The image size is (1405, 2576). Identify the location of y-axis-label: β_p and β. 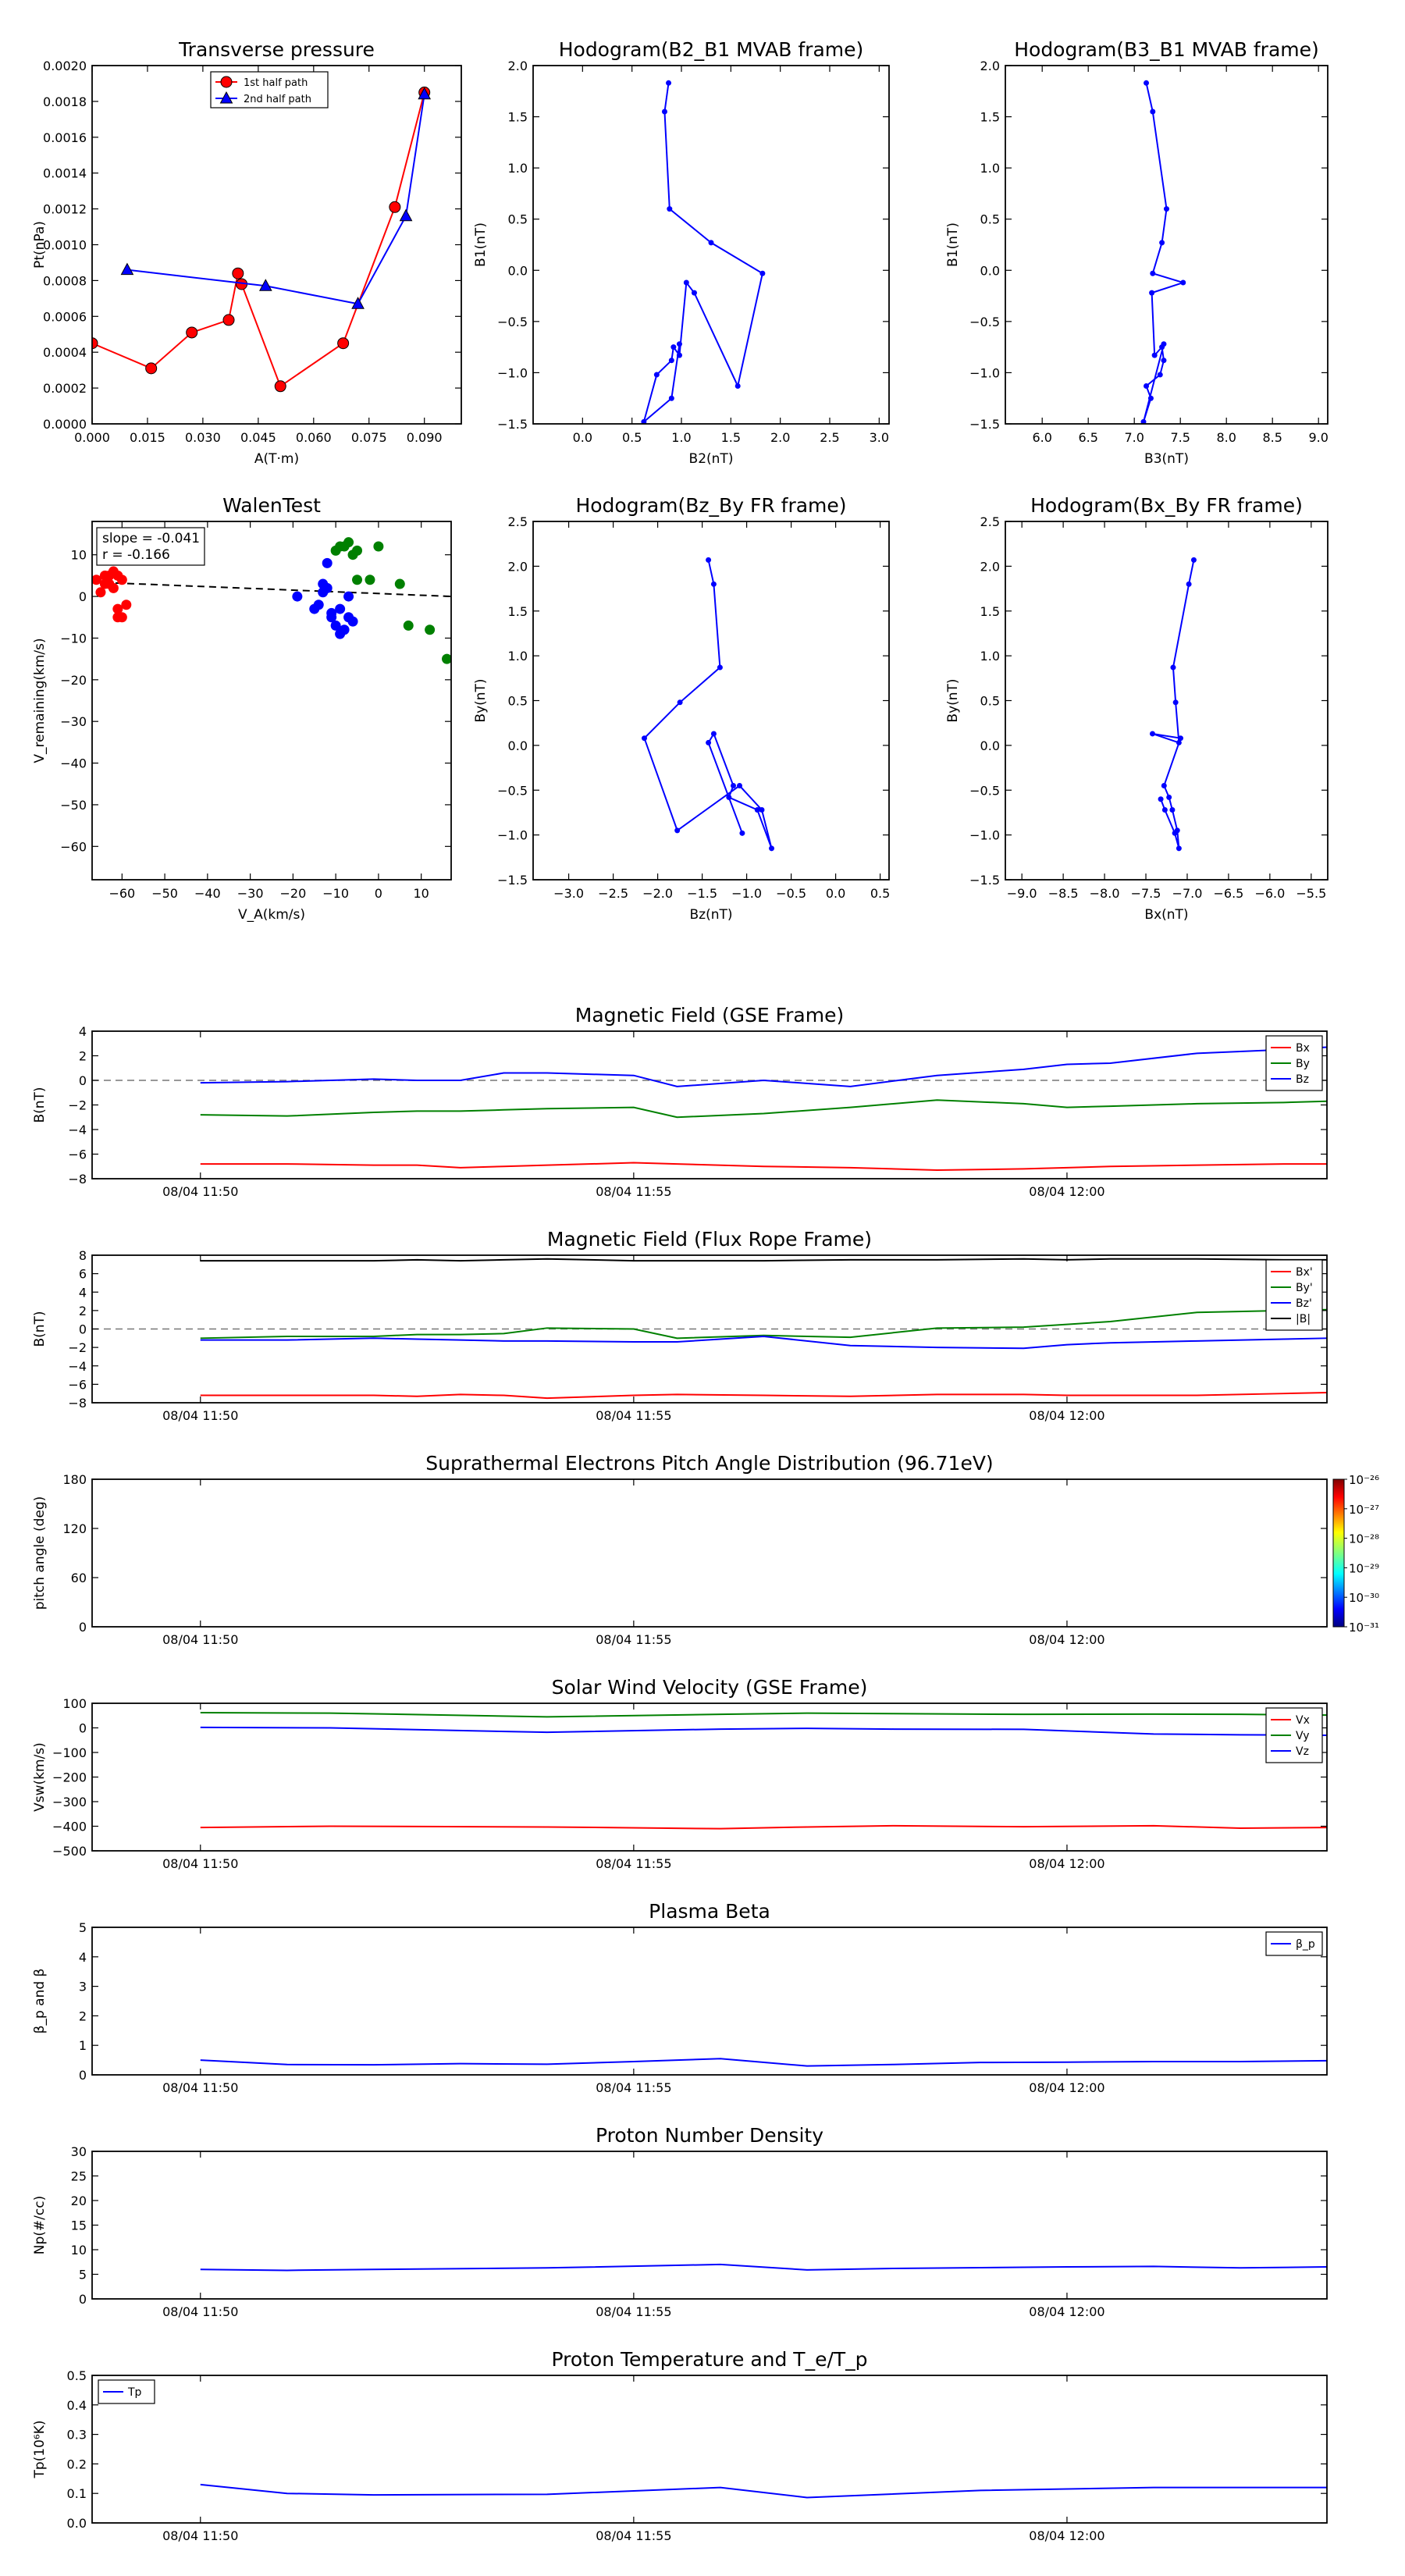
(40, 2001).